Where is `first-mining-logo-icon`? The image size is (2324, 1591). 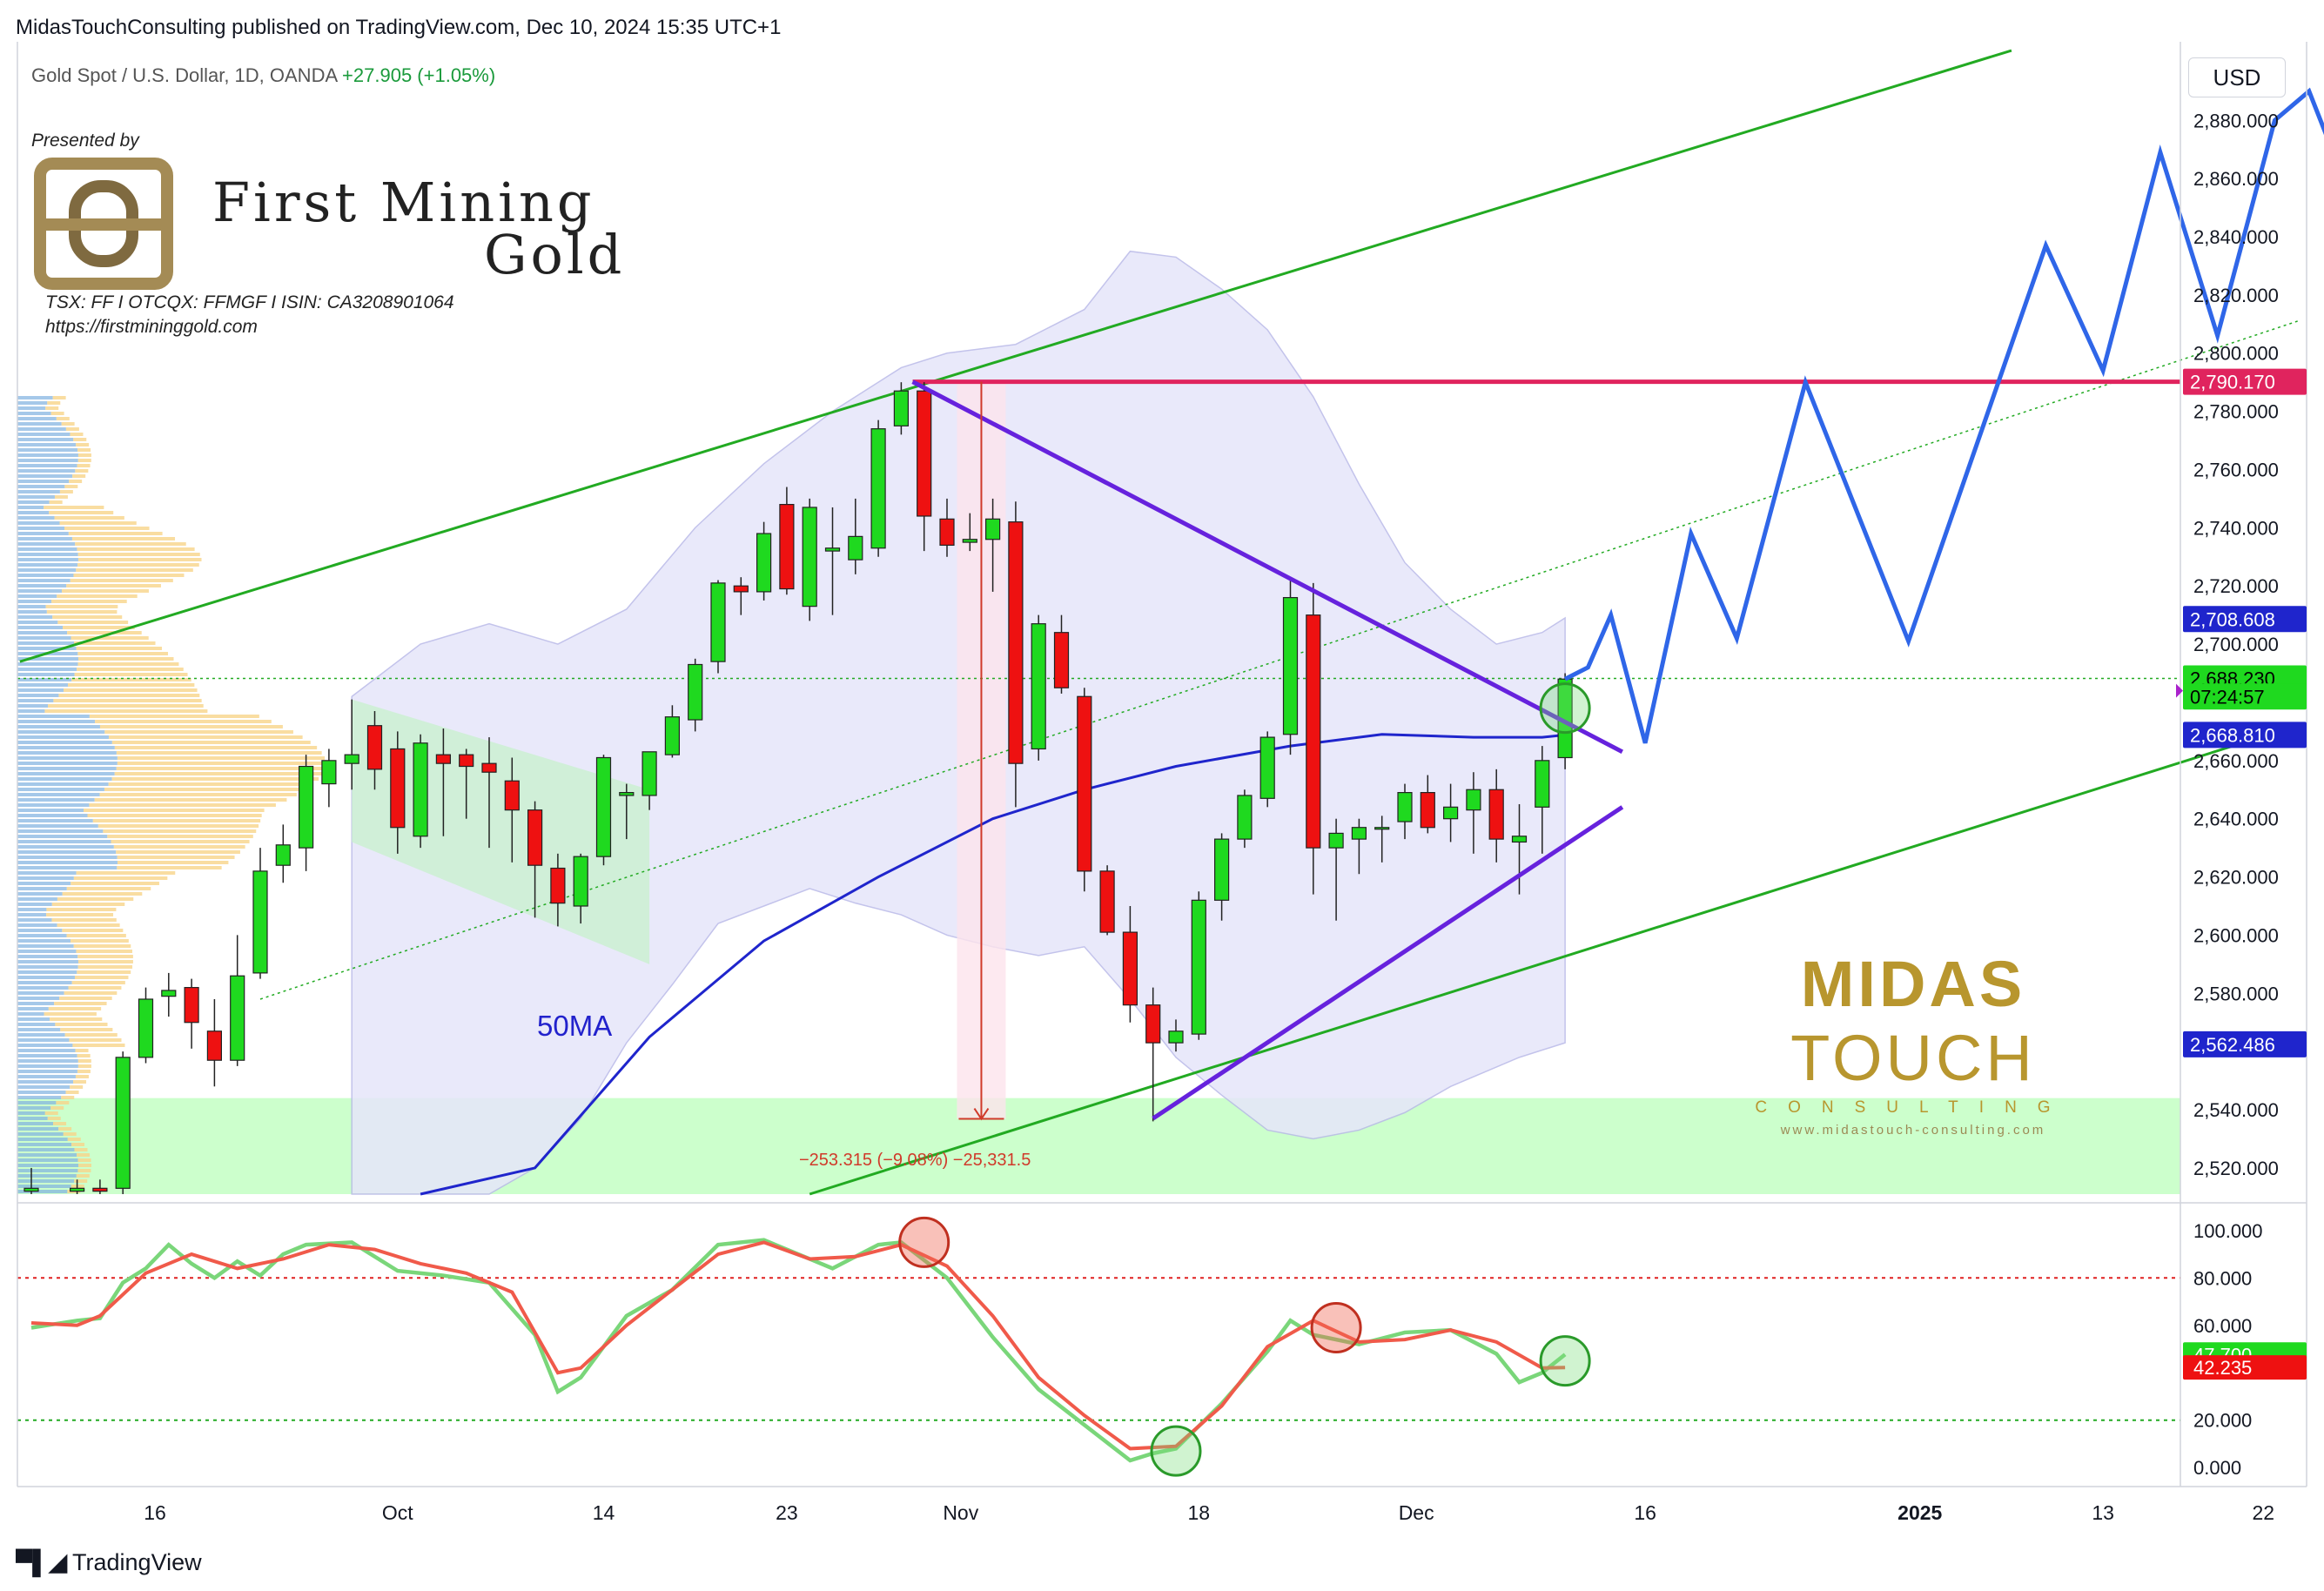 first-mining-logo-icon is located at coordinates (104, 224).